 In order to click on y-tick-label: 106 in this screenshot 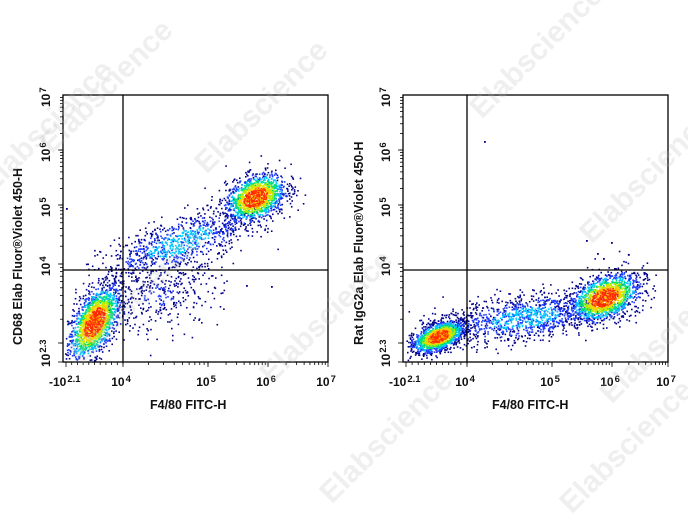, I will do `click(386, 152)`.